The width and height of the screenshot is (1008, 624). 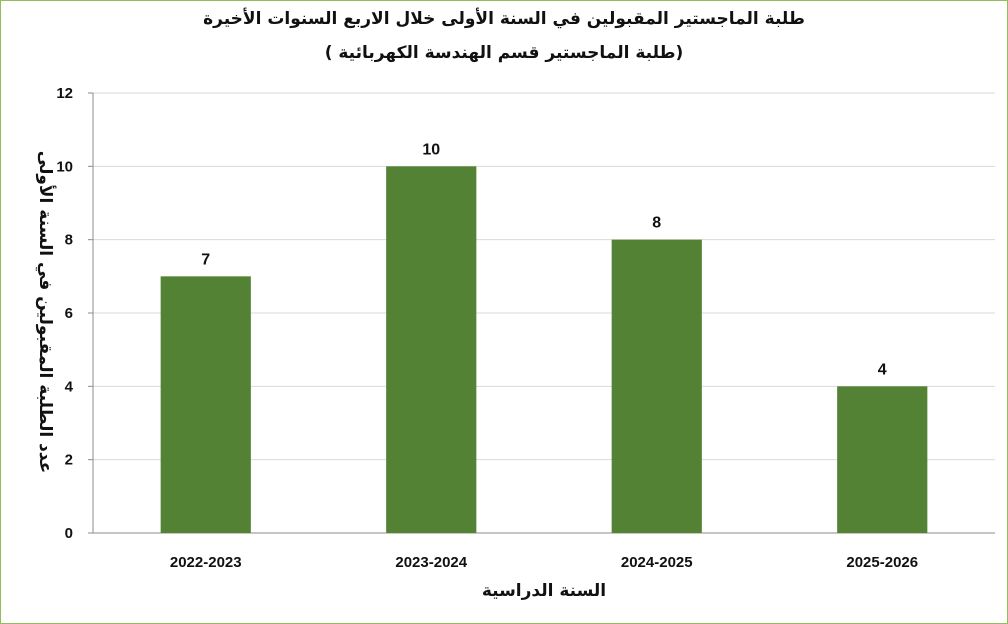 I want to click on x-tick-label-2025-2026: 2025-2026, so click(x=882, y=562).